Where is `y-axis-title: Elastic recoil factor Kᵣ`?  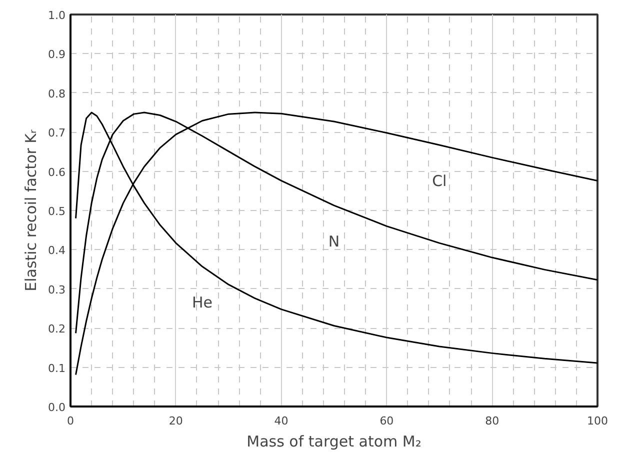 y-axis-title: Elastic recoil factor Kᵣ is located at coordinates (31, 211).